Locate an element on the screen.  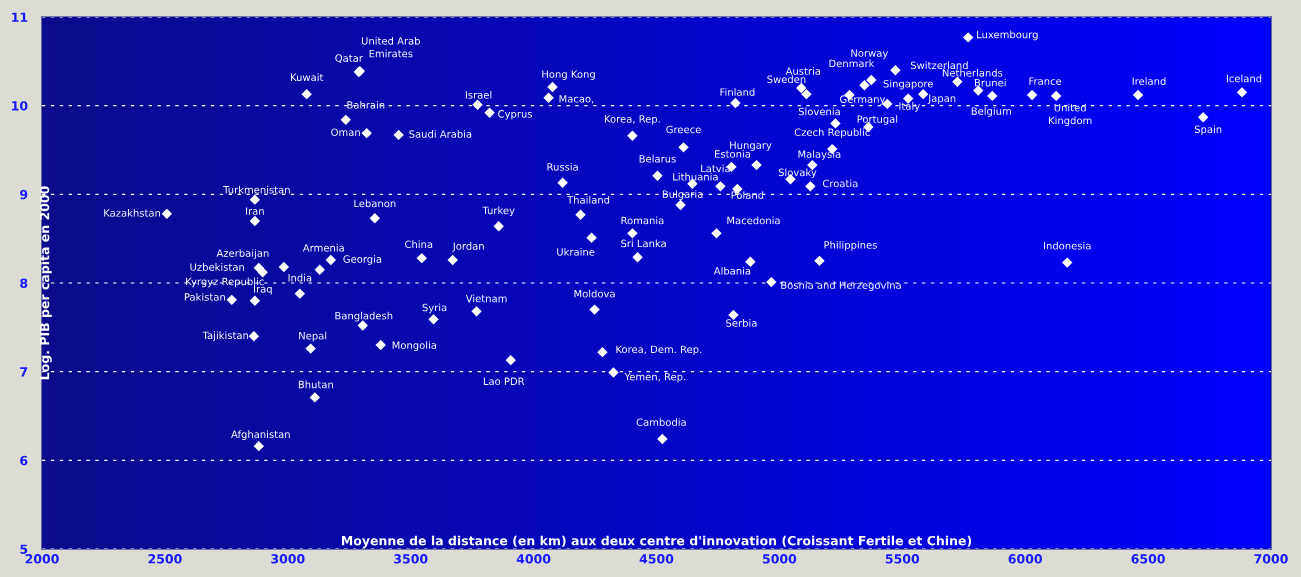
annotation: Bangladesh is located at coordinates (364, 316).